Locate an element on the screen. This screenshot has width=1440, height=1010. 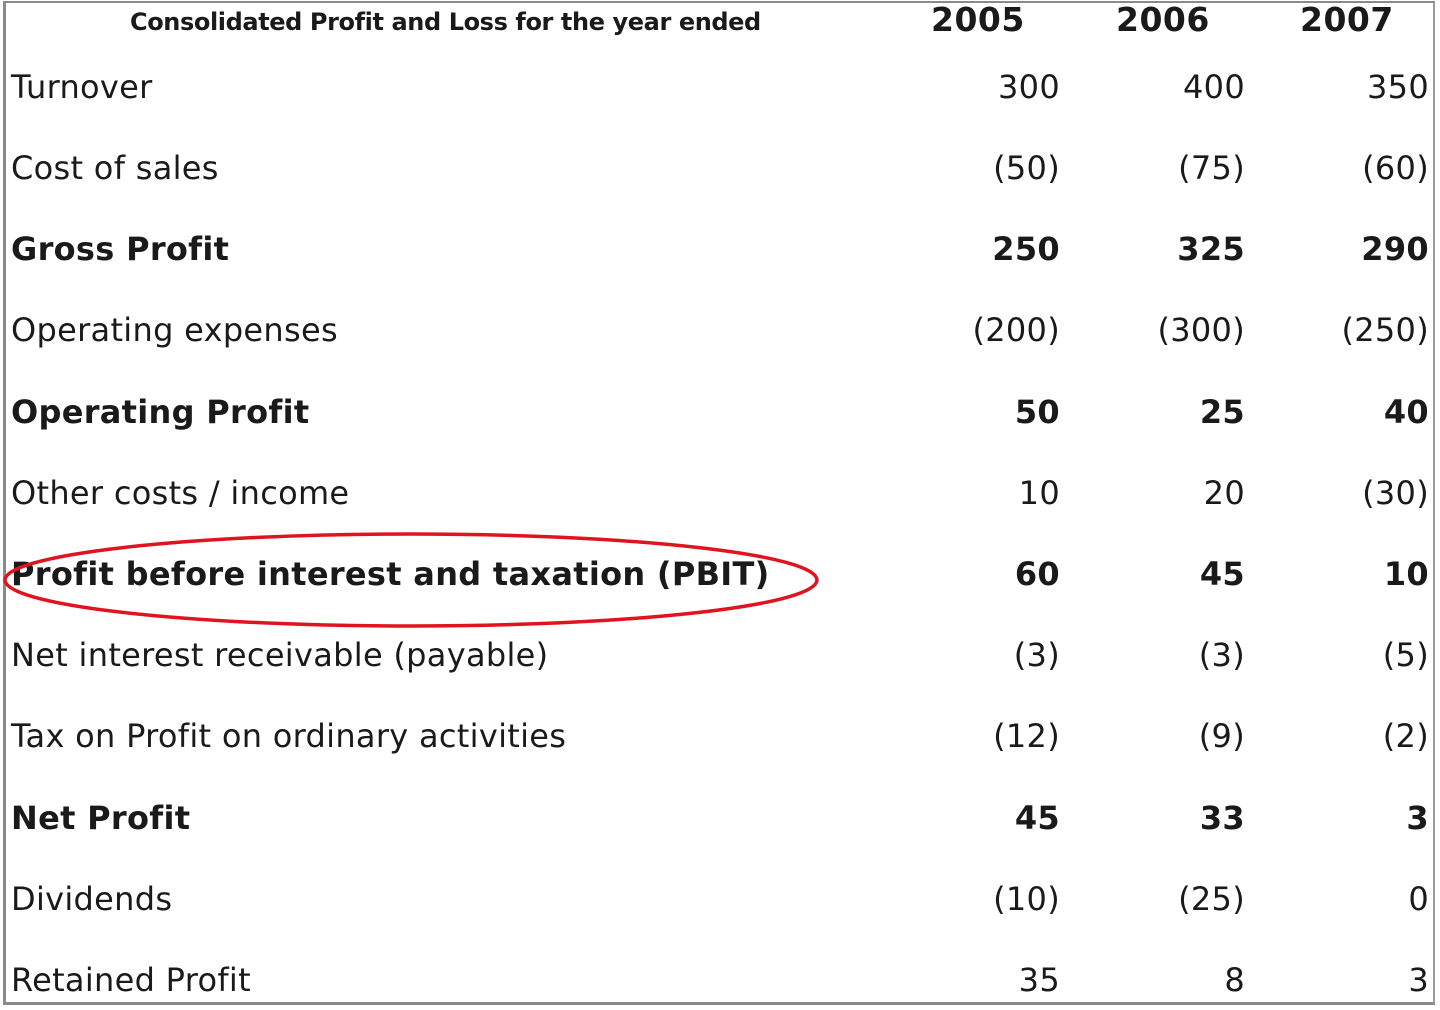
value-2005: 50 is located at coordinates (1037, 412).